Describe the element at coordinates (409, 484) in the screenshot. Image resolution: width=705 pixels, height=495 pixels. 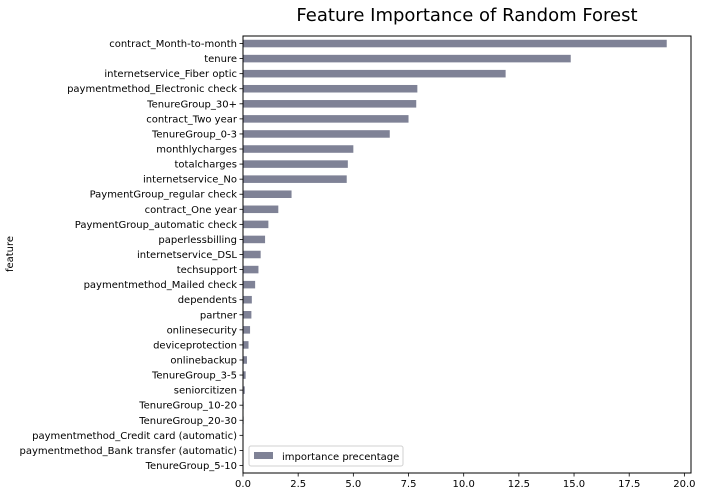
I see `x-tick-label: 7.5` at that location.